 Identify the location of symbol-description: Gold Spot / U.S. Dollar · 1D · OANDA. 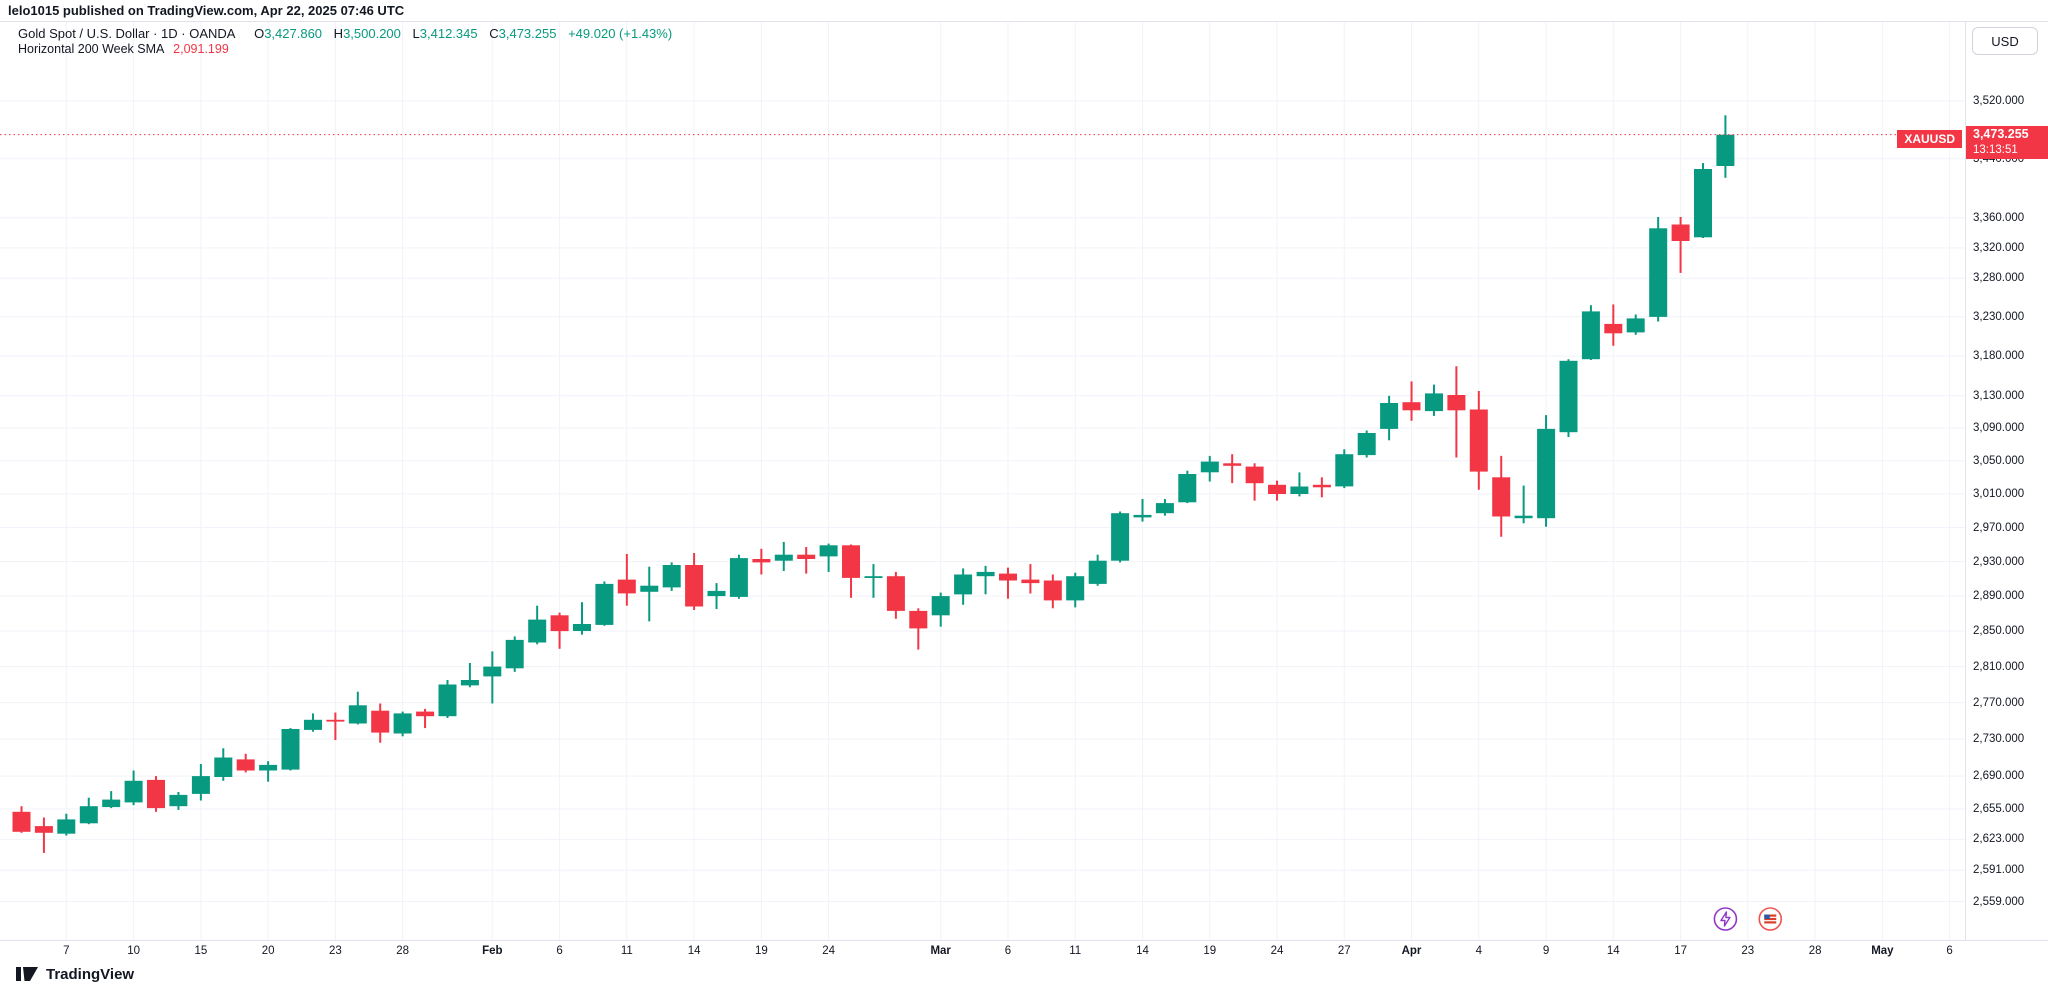
(127, 33).